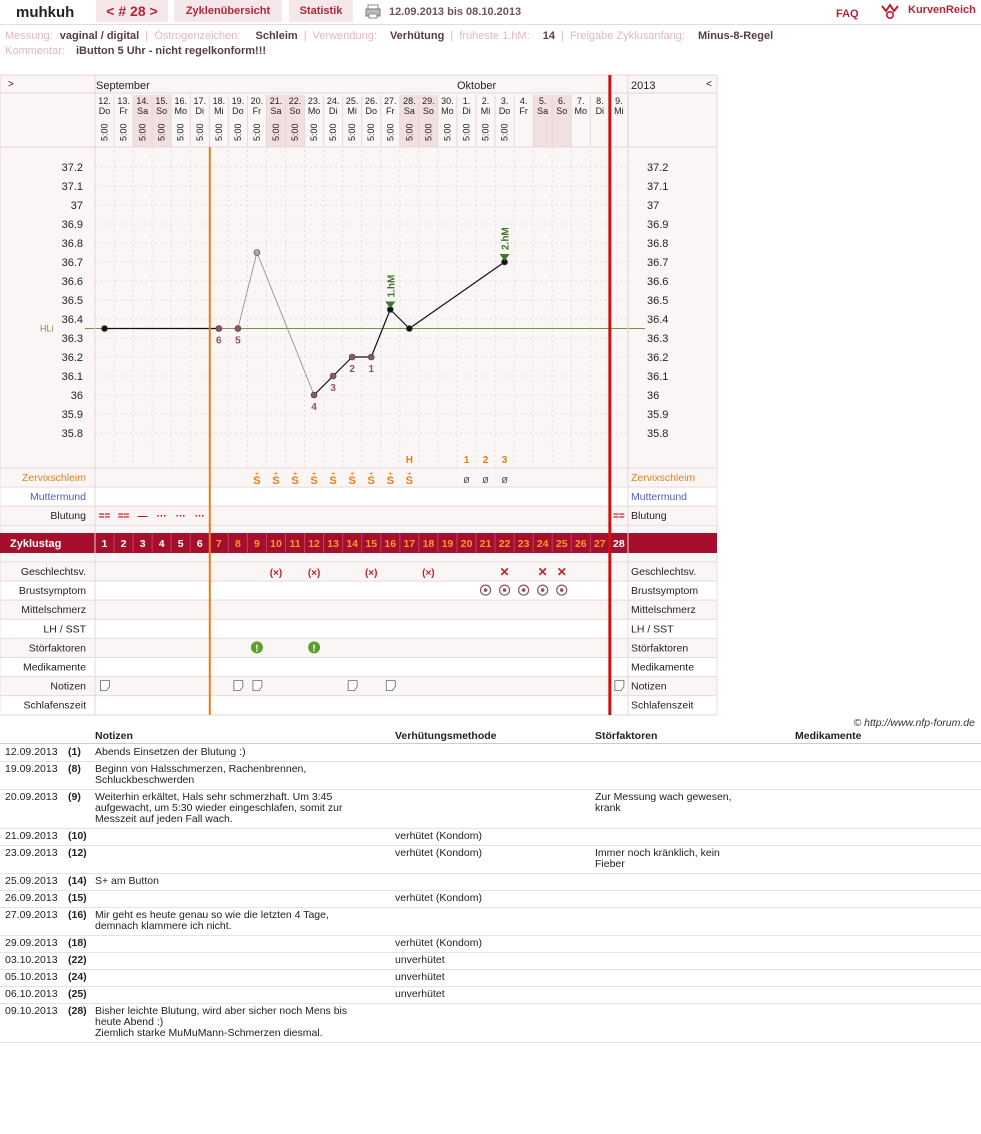 The height and width of the screenshot is (1134, 981). What do you see at coordinates (228, 11) in the screenshot?
I see `tab-zyklenuebersicht: Zyklenübersicht` at bounding box center [228, 11].